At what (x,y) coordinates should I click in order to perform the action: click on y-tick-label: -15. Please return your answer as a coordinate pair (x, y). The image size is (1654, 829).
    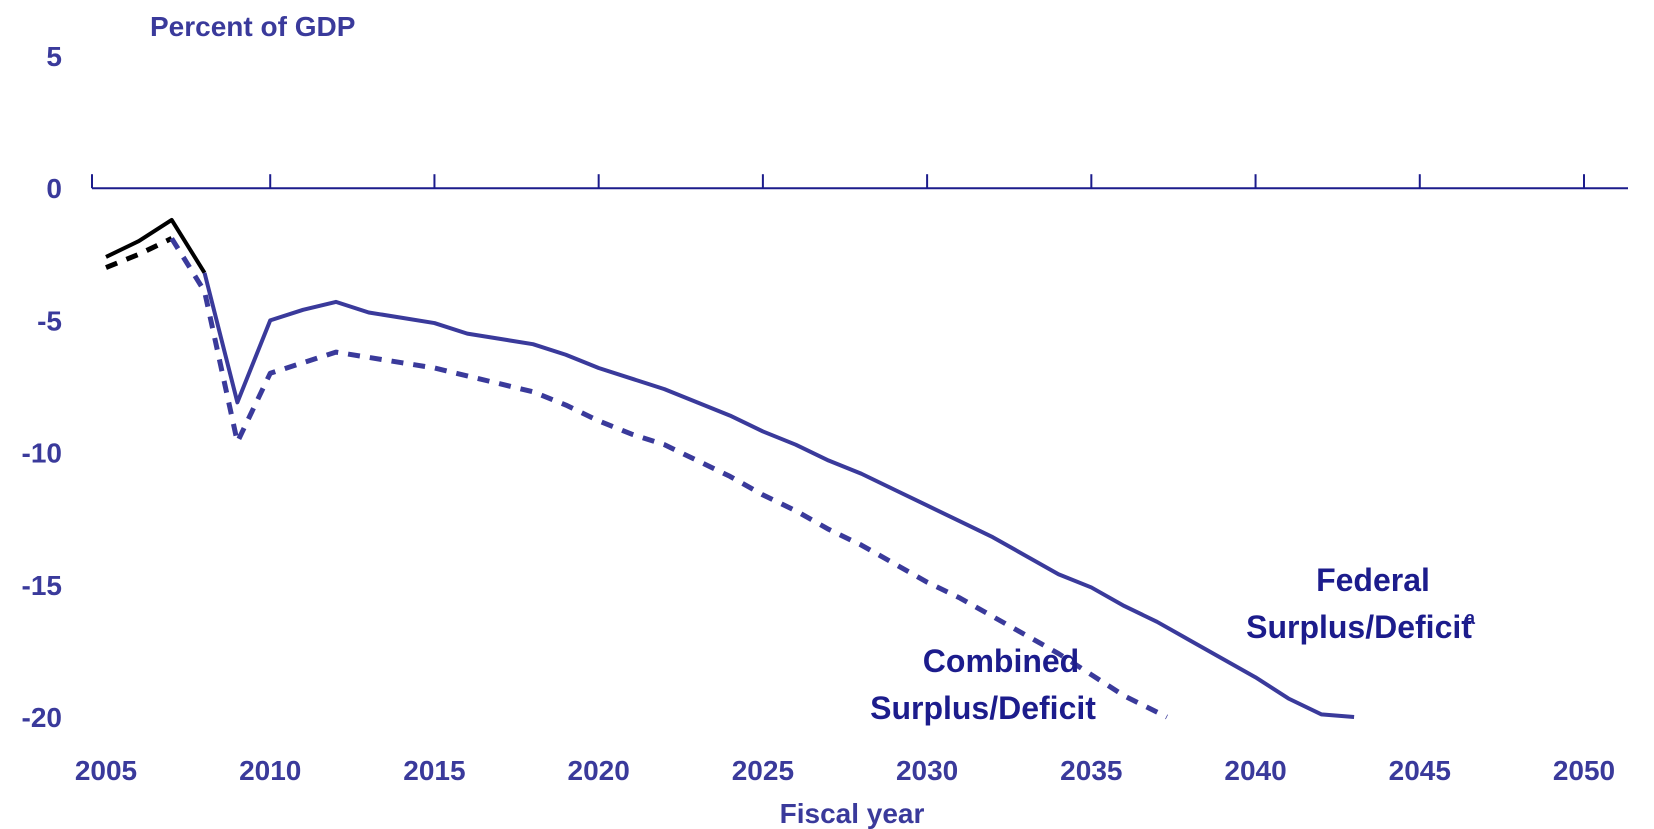
    Looking at the image, I should click on (42, 585).